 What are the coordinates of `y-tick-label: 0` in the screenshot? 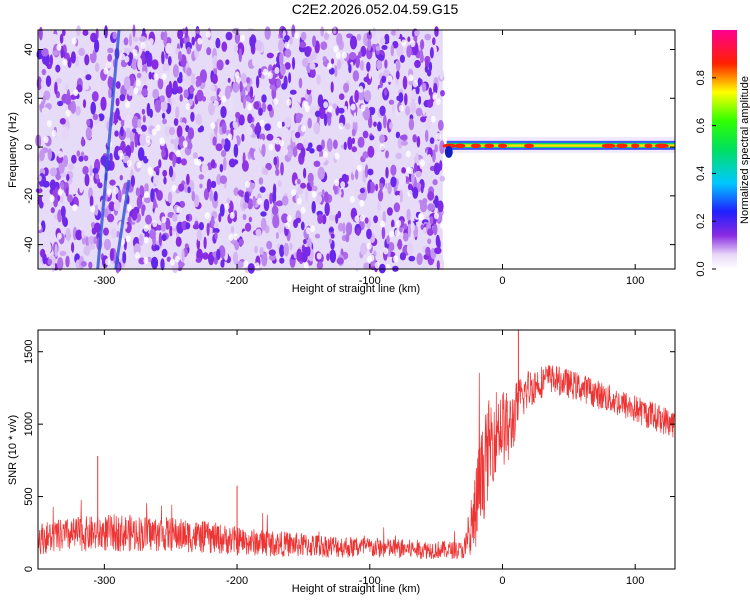 It's located at (29, 147).